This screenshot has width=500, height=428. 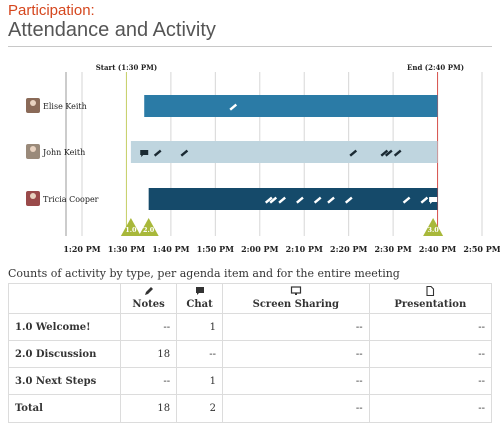 I want to click on table-row: 2.0 Discussion 18 -- -- --, so click(x=250, y=354).